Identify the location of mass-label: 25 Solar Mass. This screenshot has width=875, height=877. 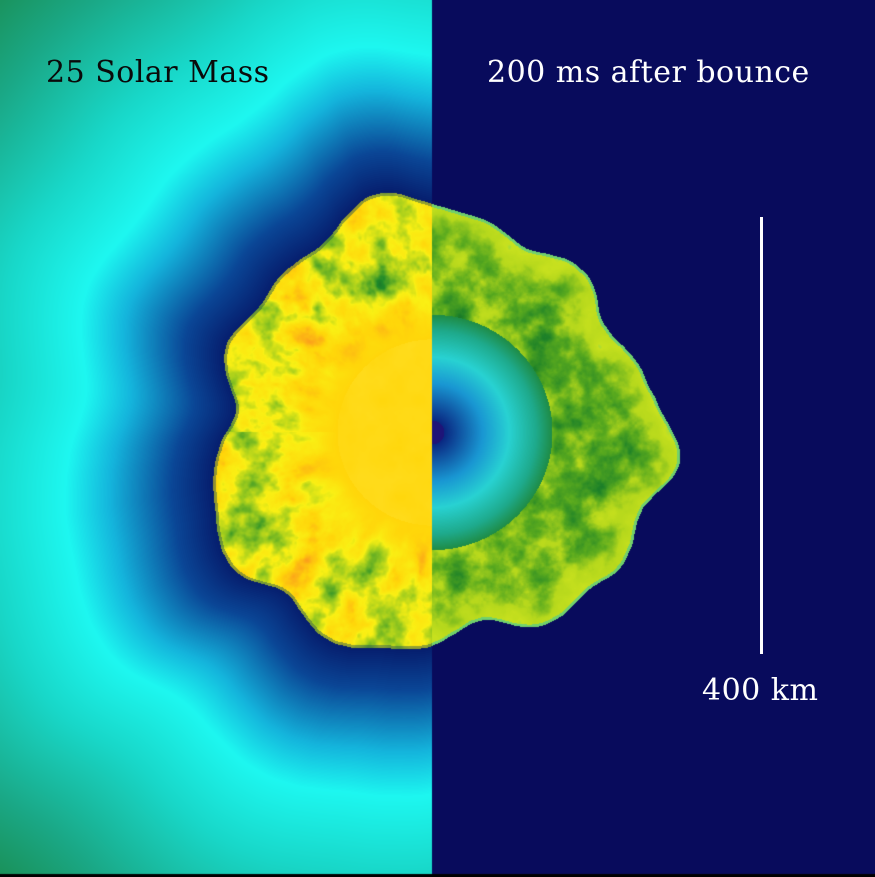
(158, 72).